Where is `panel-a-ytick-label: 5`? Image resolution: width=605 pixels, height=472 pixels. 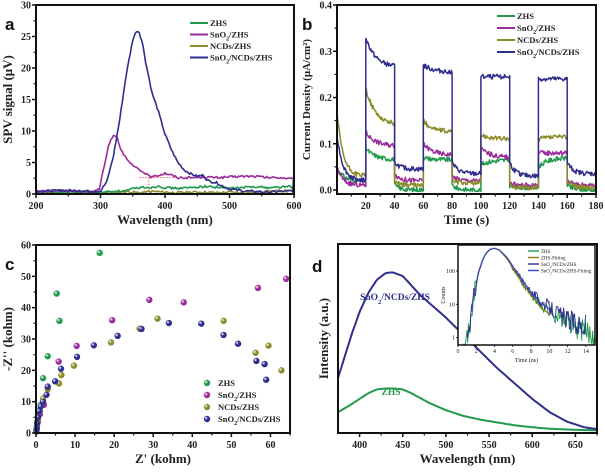
panel-a-ytick-label: 5 is located at coordinates (28, 163).